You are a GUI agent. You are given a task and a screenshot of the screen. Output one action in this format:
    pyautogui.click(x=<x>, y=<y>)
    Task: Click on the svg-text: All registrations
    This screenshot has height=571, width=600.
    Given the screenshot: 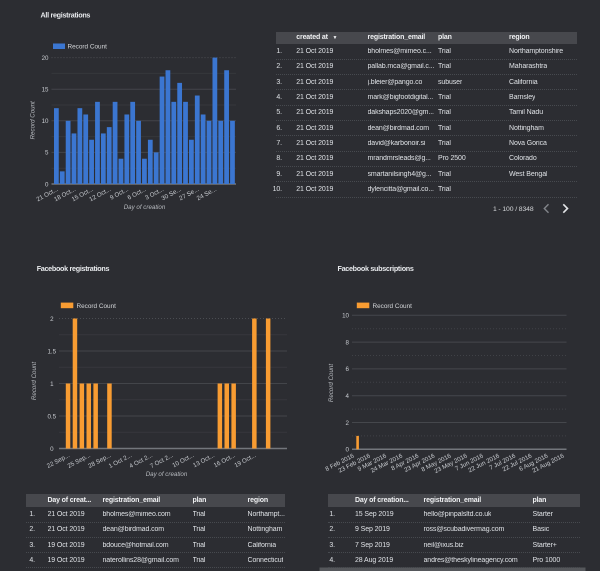 What is the action you would take?
    pyautogui.click(x=66, y=15)
    